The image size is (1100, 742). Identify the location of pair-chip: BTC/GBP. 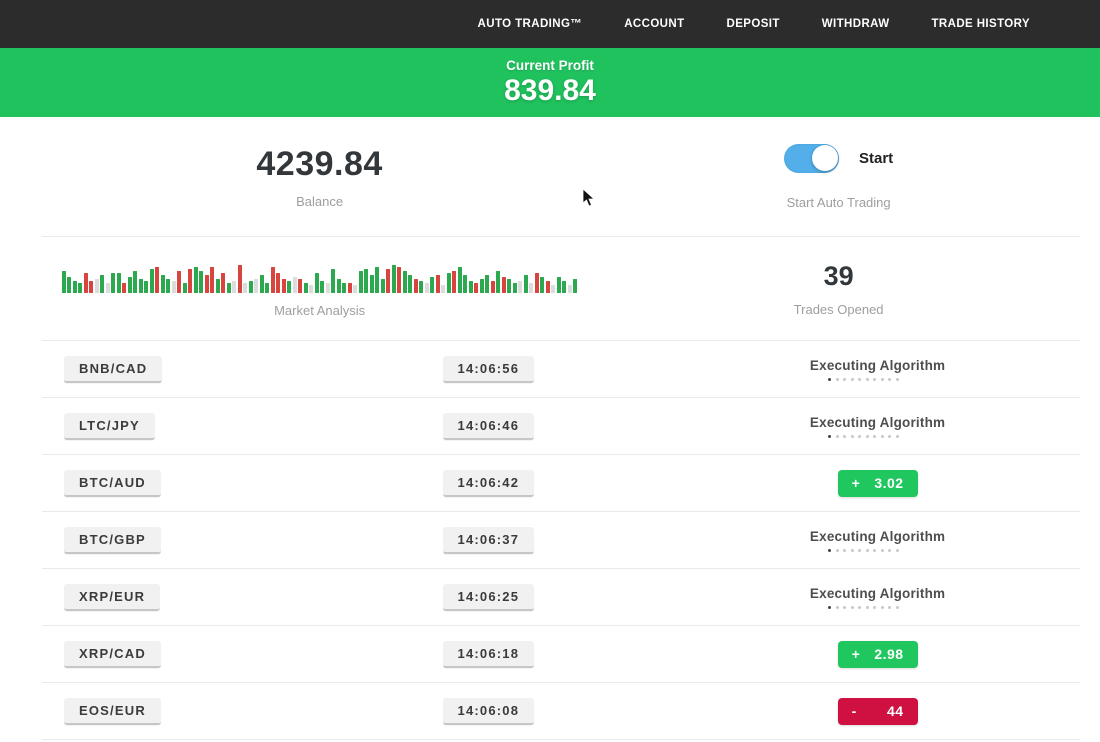
(112, 540).